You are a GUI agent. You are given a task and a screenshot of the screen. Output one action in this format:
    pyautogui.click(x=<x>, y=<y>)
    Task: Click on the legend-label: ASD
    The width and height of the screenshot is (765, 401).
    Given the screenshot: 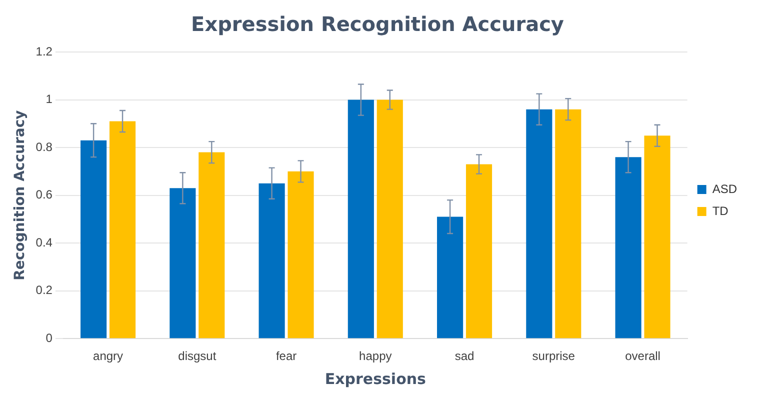 What is the action you would take?
    pyautogui.click(x=725, y=189)
    